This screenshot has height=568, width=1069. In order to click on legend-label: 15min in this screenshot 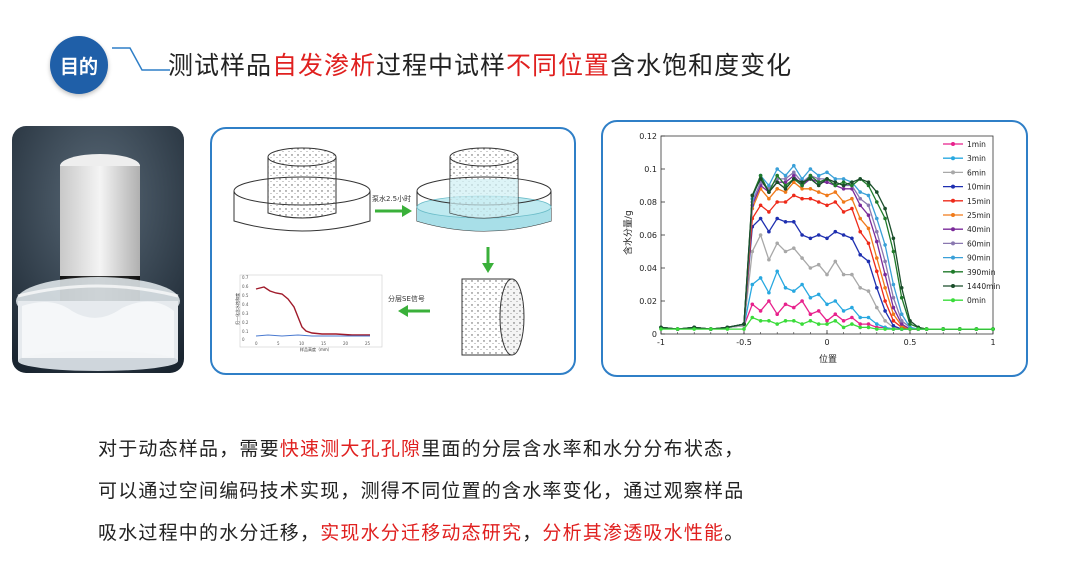, I will do `click(979, 201)`.